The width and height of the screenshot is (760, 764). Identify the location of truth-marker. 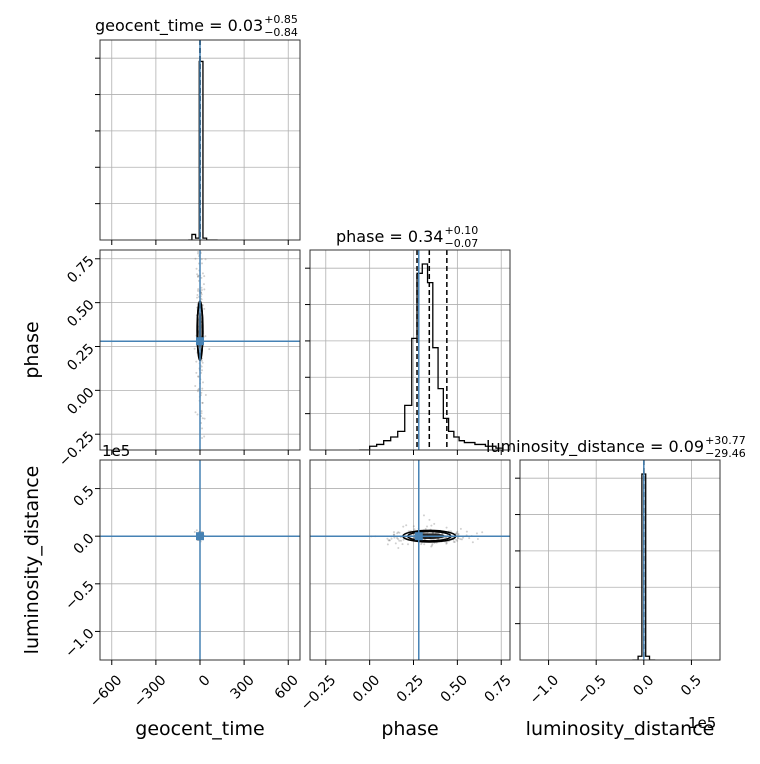
(200, 536).